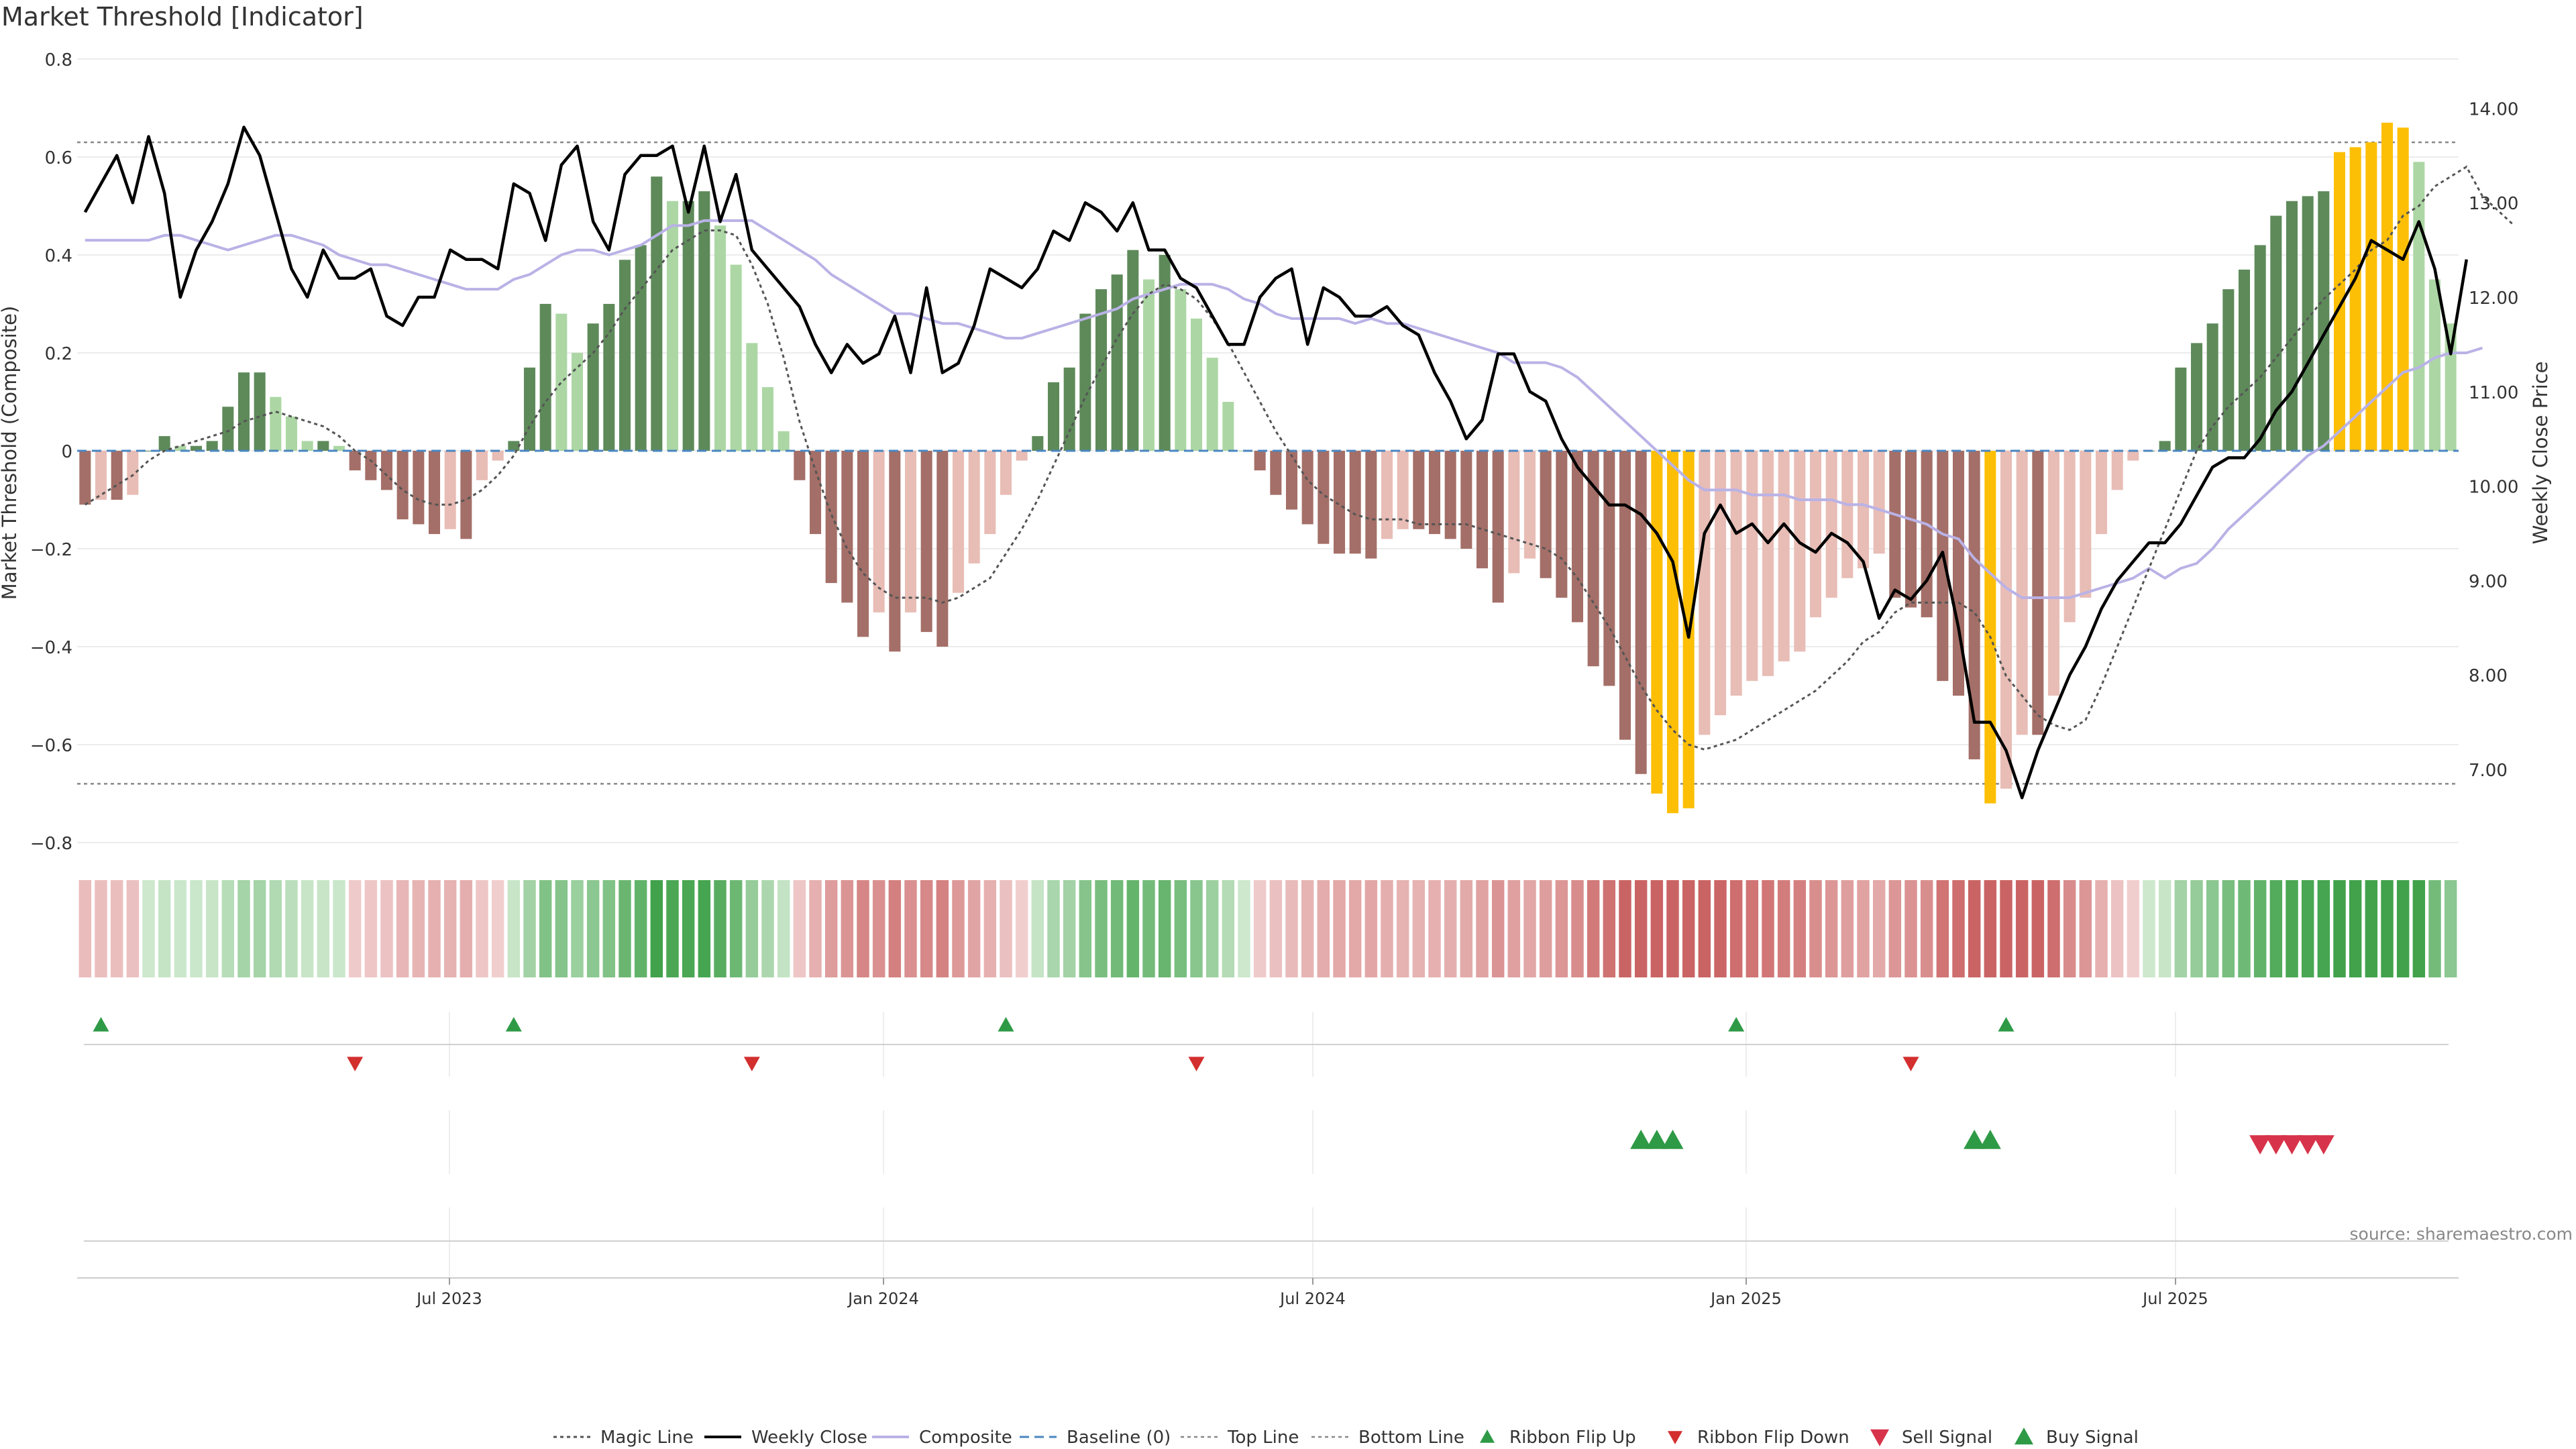  I want to click on source-credit: source: sharemaestro.com, so click(2461, 1234).